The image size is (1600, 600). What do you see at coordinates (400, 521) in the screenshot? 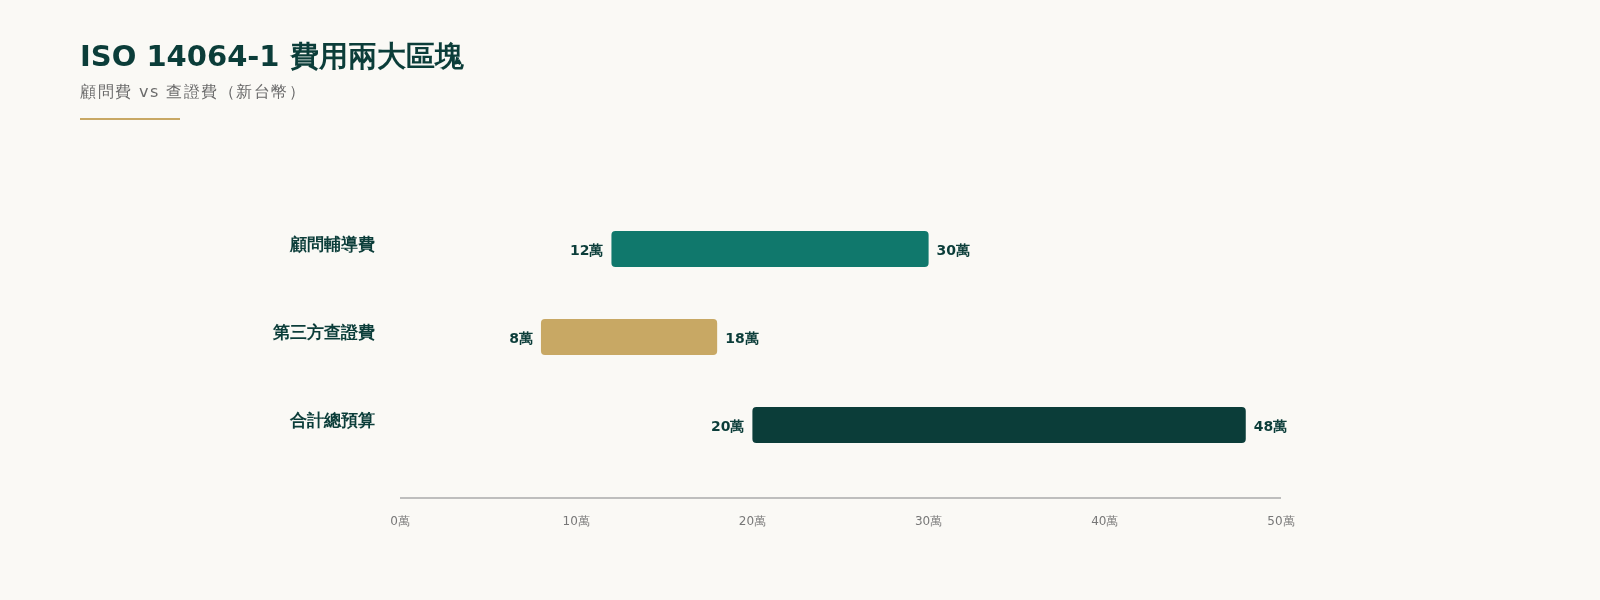
I see `x-tick-label: 0萬` at bounding box center [400, 521].